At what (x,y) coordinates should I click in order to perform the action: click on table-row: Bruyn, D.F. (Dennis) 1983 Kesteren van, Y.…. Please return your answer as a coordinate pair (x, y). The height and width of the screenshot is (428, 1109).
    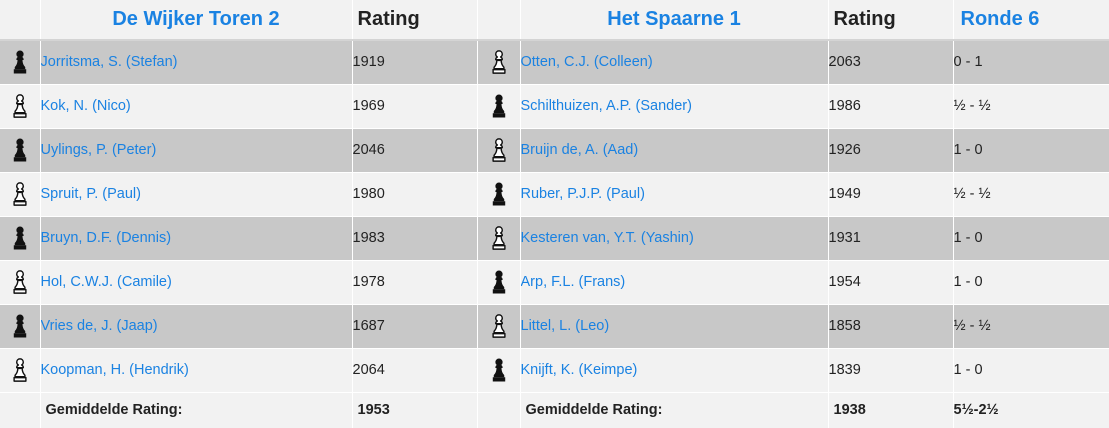
    Looking at the image, I should click on (554, 238).